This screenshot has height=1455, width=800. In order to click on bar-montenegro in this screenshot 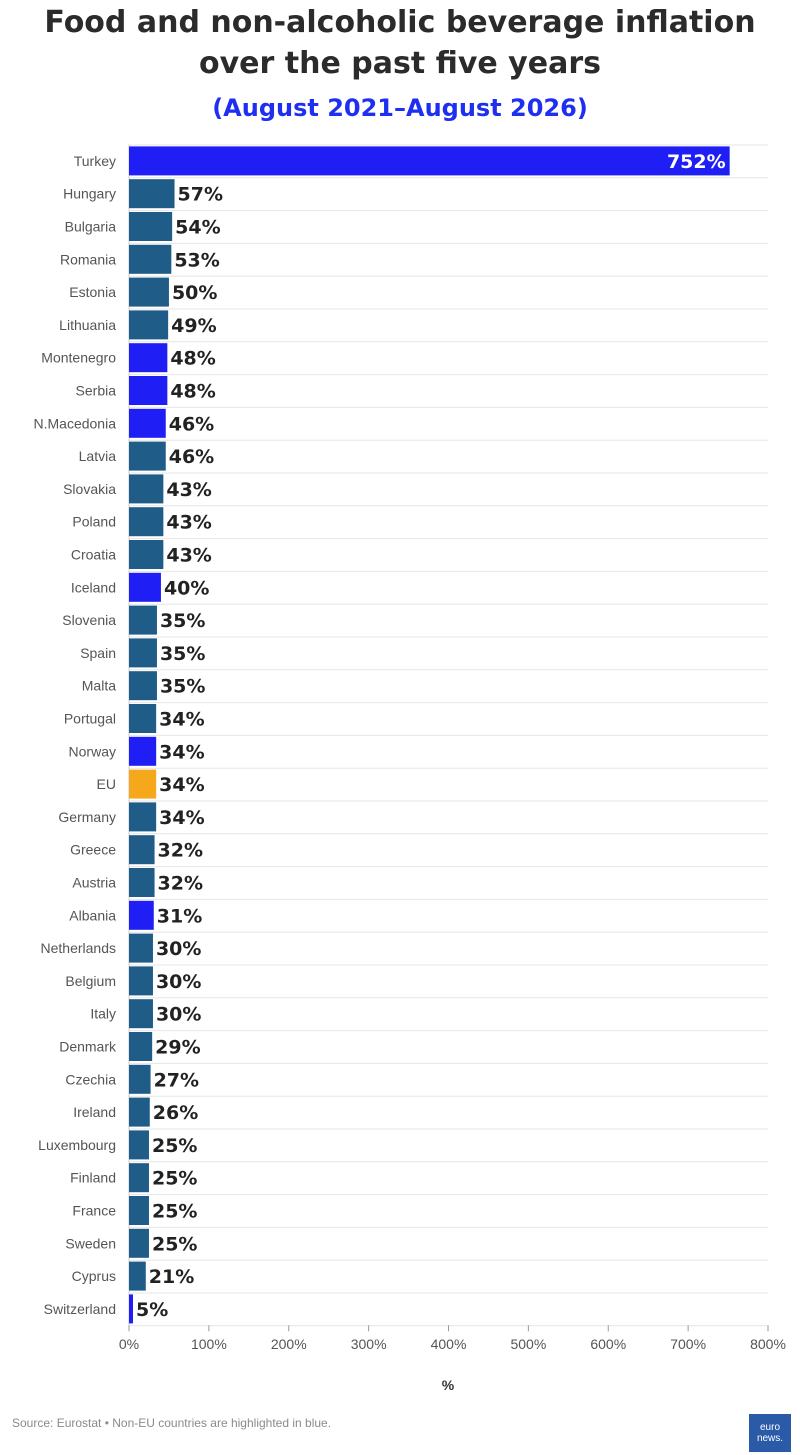, I will do `click(148, 358)`.